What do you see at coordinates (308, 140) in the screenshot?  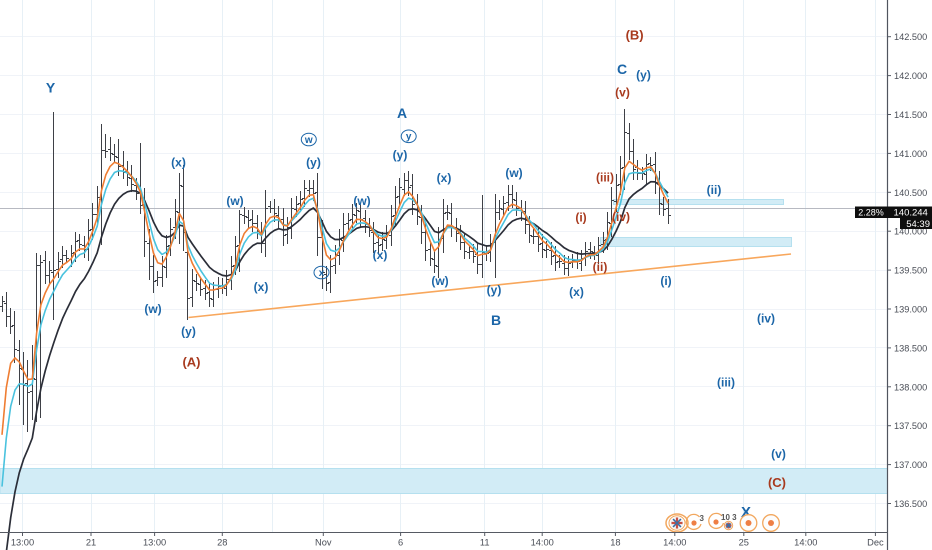 I see `svg-text: w` at bounding box center [308, 140].